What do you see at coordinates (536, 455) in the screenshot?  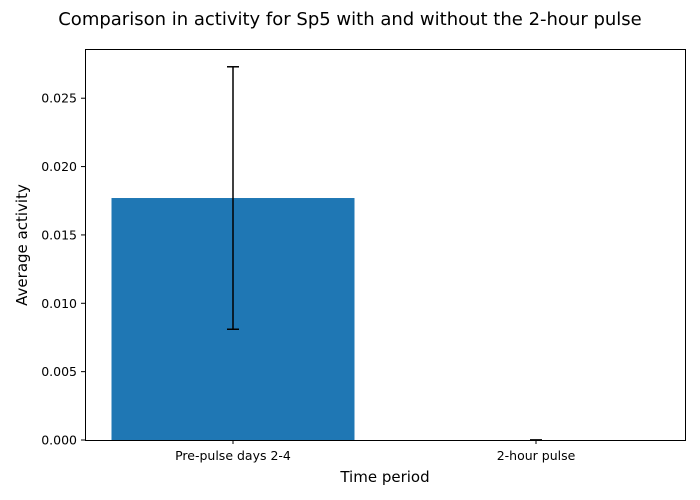 I see `x-tick-label-1: 2-hour pulse` at bounding box center [536, 455].